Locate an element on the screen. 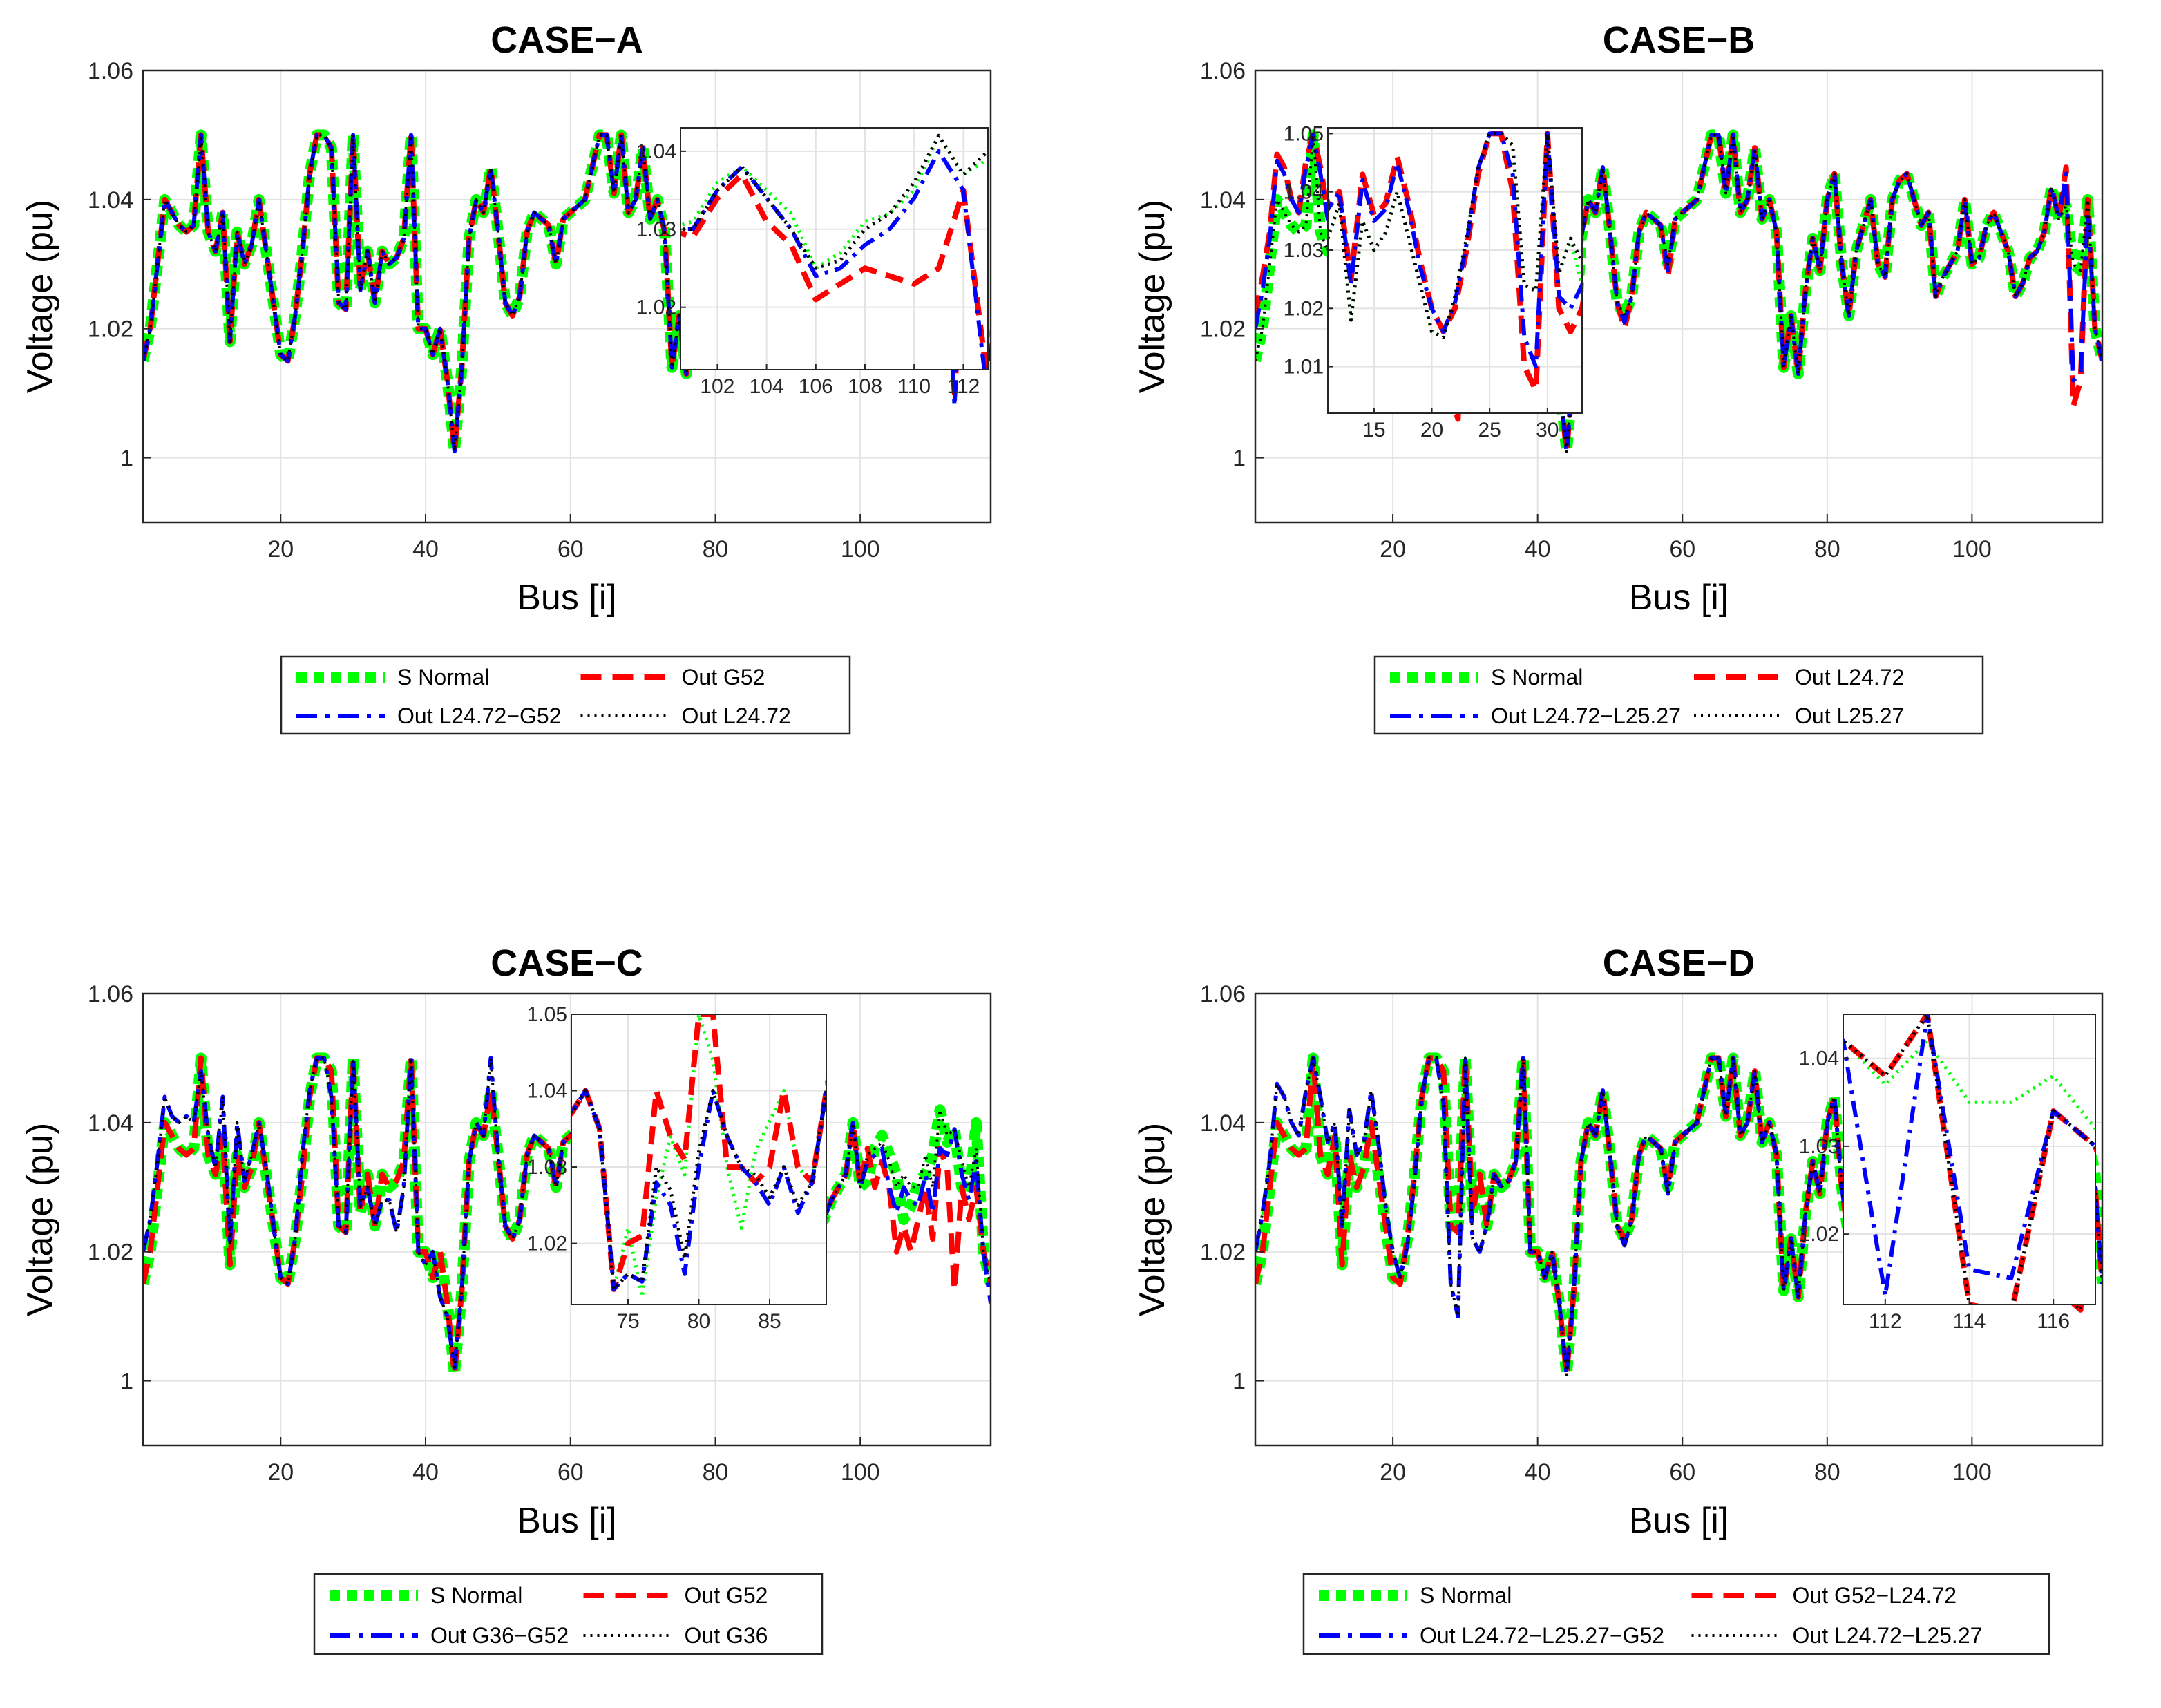  inset-plot-xtick-label: 25 is located at coordinates (1490, 430).